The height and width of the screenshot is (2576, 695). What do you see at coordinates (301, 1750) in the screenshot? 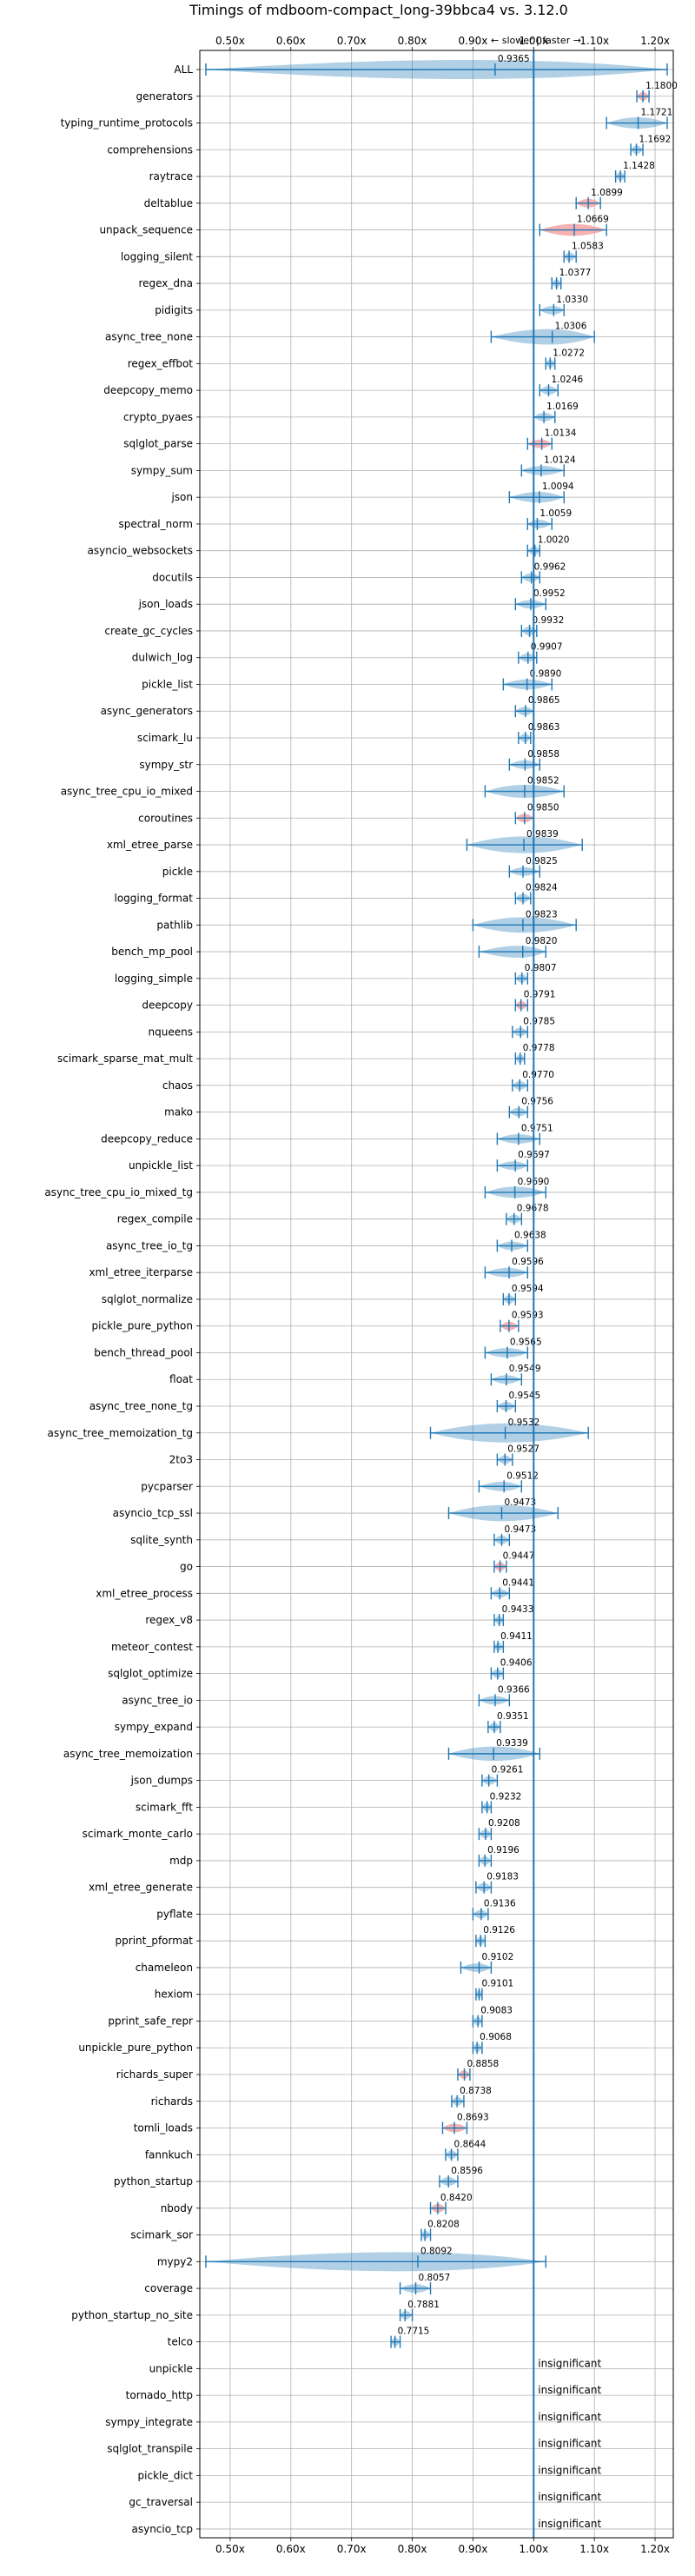
I see `benchmark-row-async-tree-memoization: async_tree_memoization 0.9339` at bounding box center [301, 1750].